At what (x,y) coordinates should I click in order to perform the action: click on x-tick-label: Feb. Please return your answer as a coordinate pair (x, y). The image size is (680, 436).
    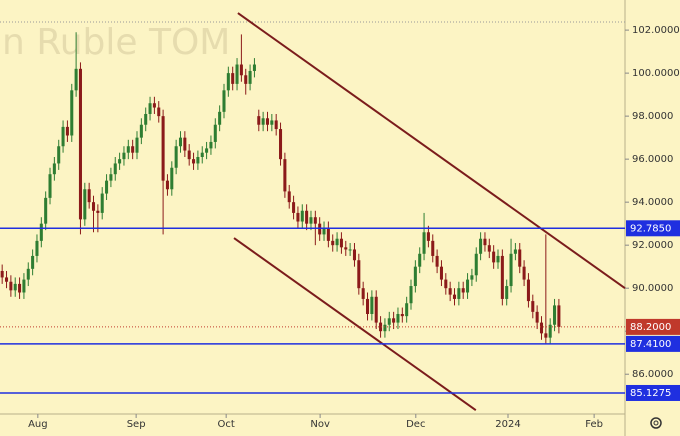
    Looking at the image, I should click on (594, 424).